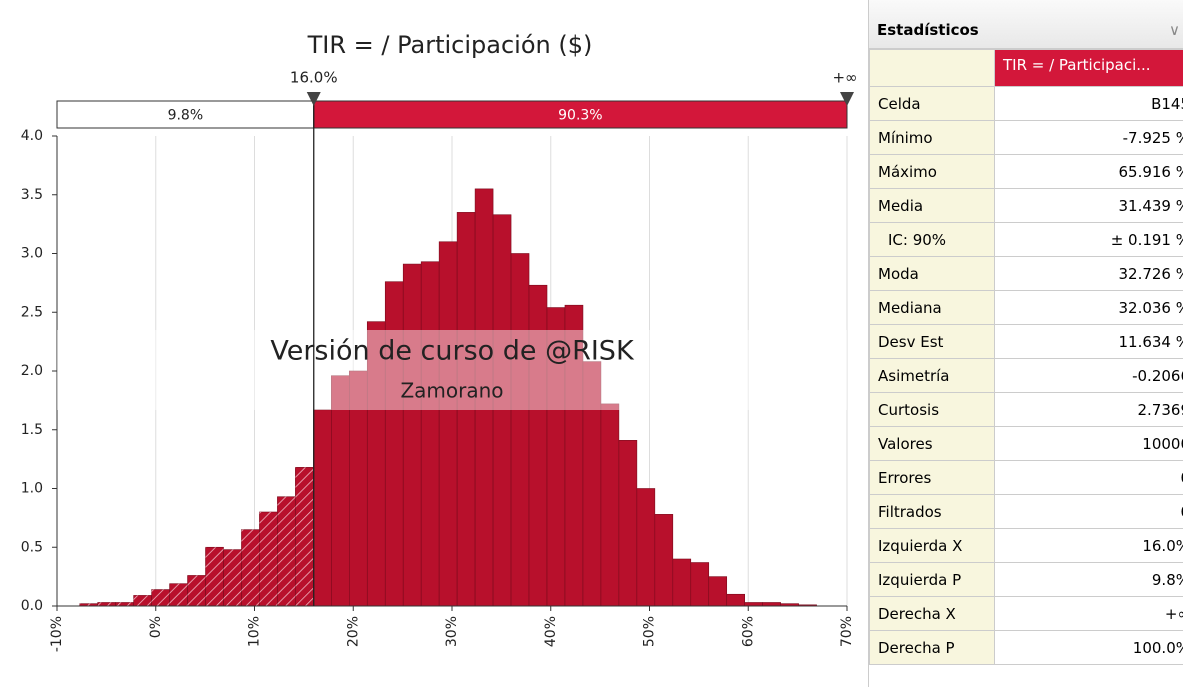  What do you see at coordinates (32, 136) in the screenshot?
I see `y-tick-label: 4.0` at bounding box center [32, 136].